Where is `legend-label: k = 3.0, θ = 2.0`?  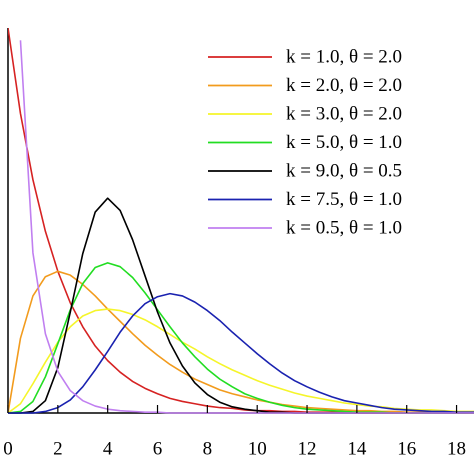
legend-label: k = 3.0, θ = 2.0 is located at coordinates (344, 113).